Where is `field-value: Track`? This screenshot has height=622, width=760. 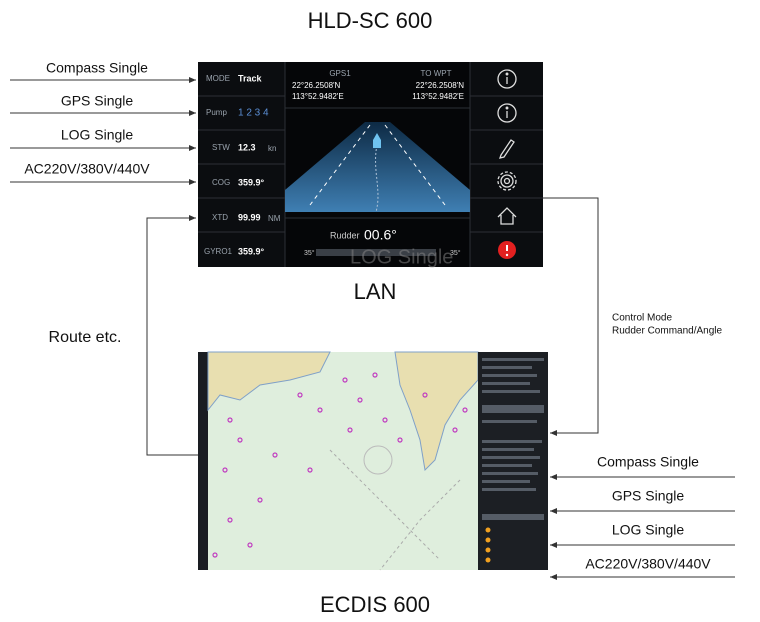 field-value: Track is located at coordinates (250, 78).